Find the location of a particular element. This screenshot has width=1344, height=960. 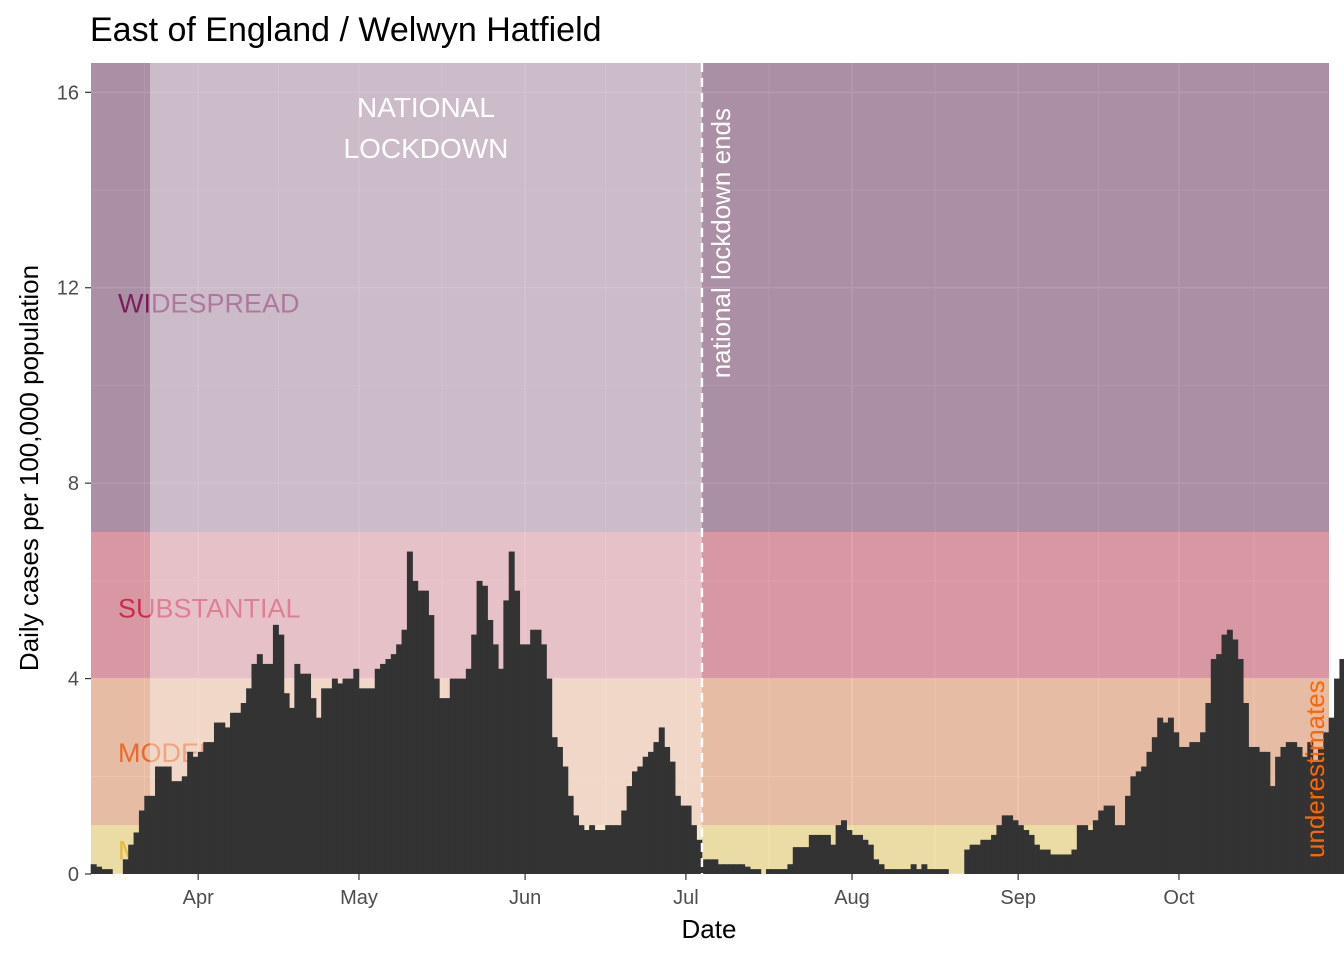

x-tick-label: Aug is located at coordinates (852, 898).